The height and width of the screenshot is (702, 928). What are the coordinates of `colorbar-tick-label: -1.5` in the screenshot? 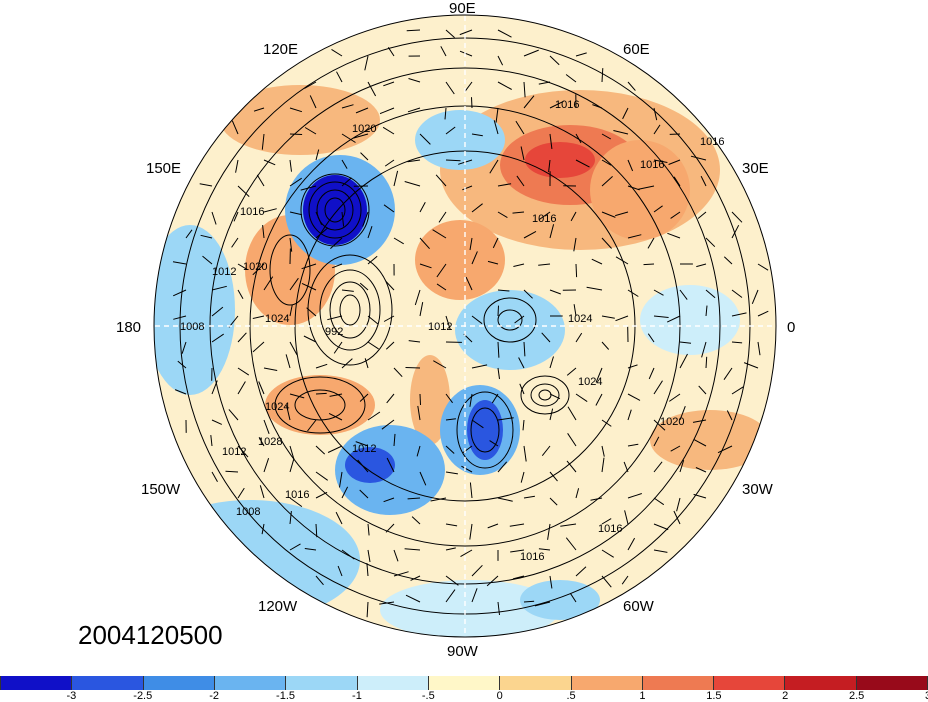 It's located at (286, 696).